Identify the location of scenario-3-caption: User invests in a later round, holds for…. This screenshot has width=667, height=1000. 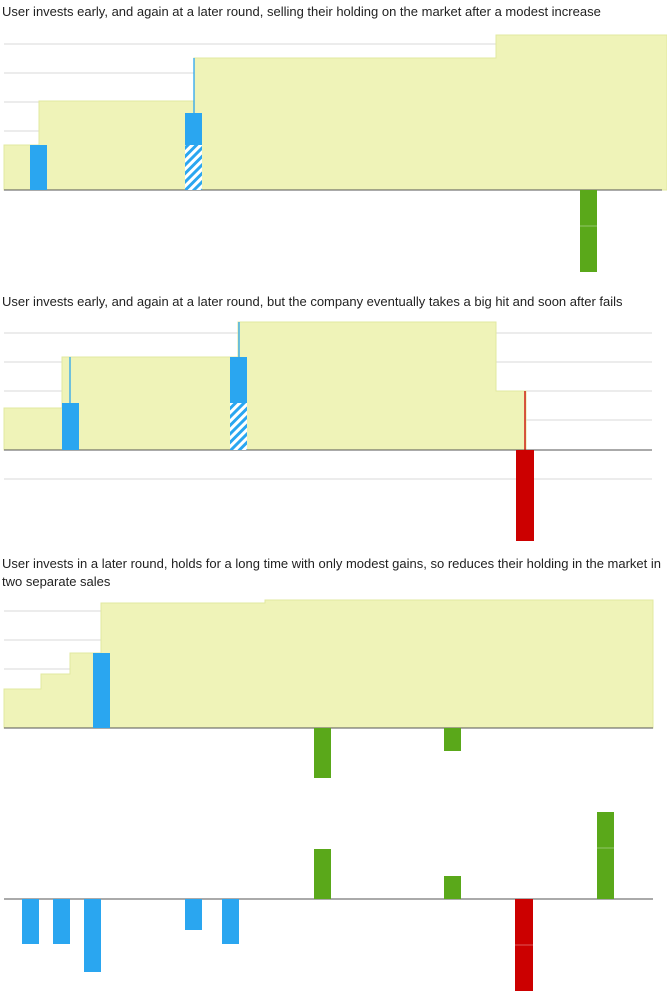
(332, 572).